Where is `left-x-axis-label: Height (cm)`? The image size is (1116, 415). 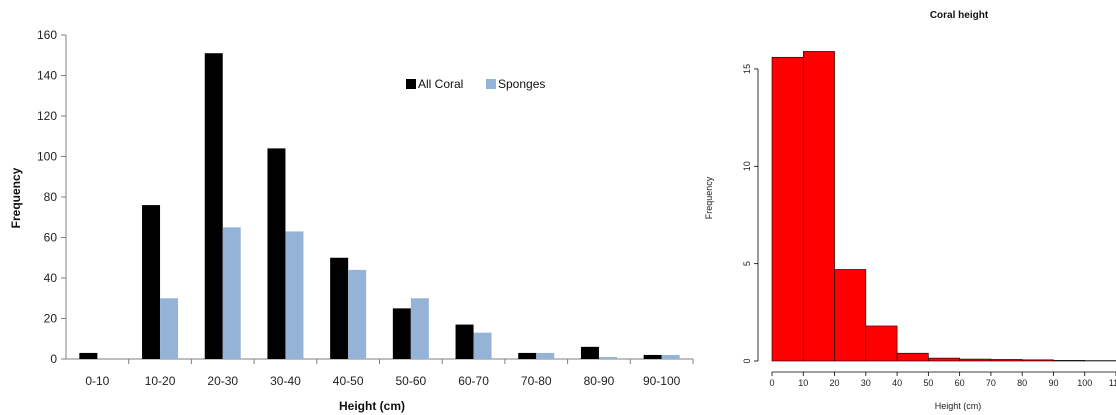
left-x-axis-label: Height (cm) is located at coordinates (372, 406).